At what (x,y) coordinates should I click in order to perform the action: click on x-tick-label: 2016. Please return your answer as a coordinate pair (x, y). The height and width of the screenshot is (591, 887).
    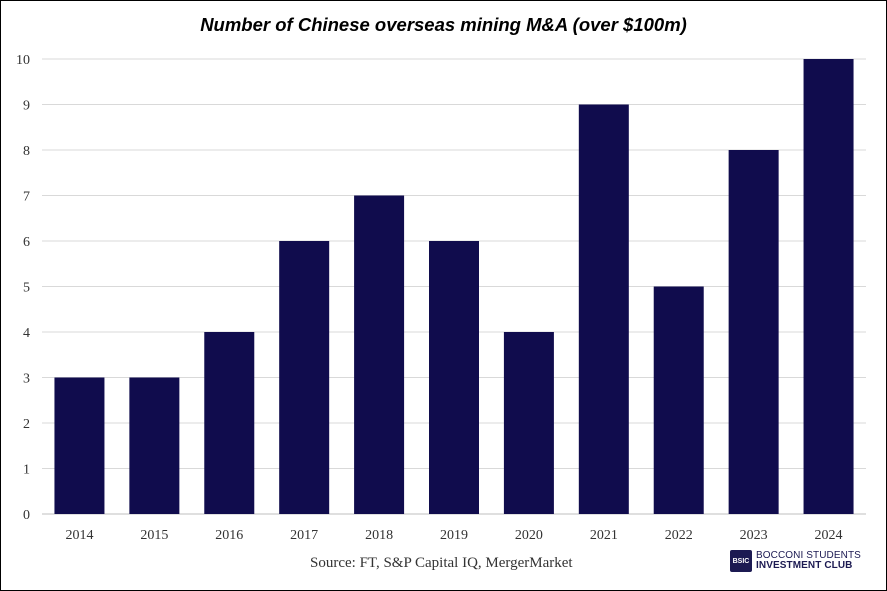
    Looking at the image, I should click on (229, 535).